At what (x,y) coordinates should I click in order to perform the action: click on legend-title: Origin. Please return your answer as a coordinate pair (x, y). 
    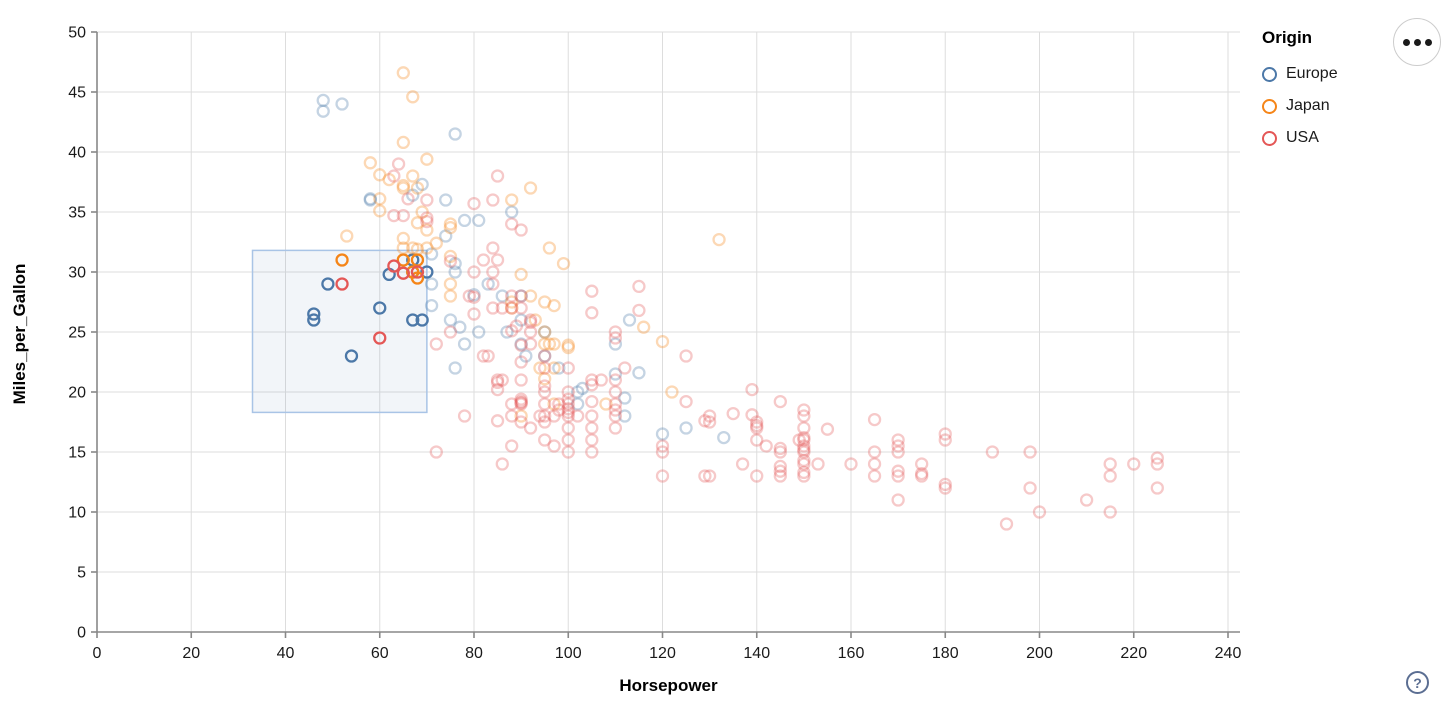
    Looking at the image, I should click on (1287, 37).